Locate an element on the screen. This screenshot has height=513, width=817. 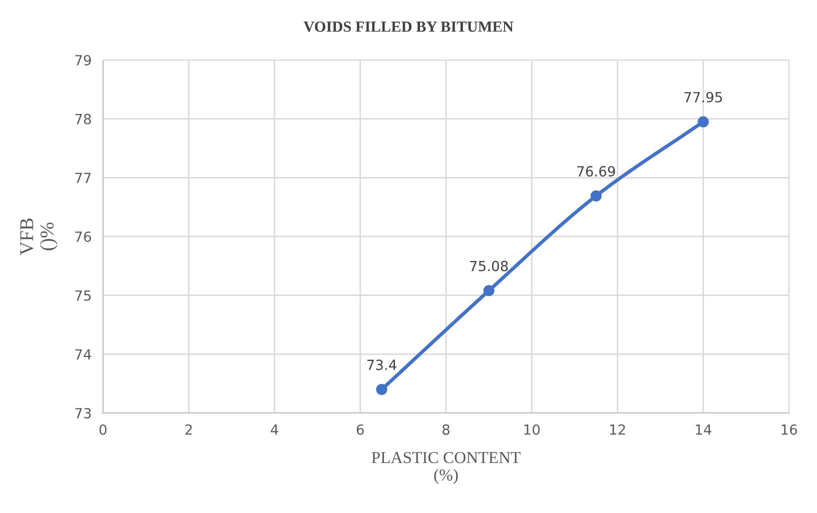
y-tick-label: 77 is located at coordinates (83, 177).